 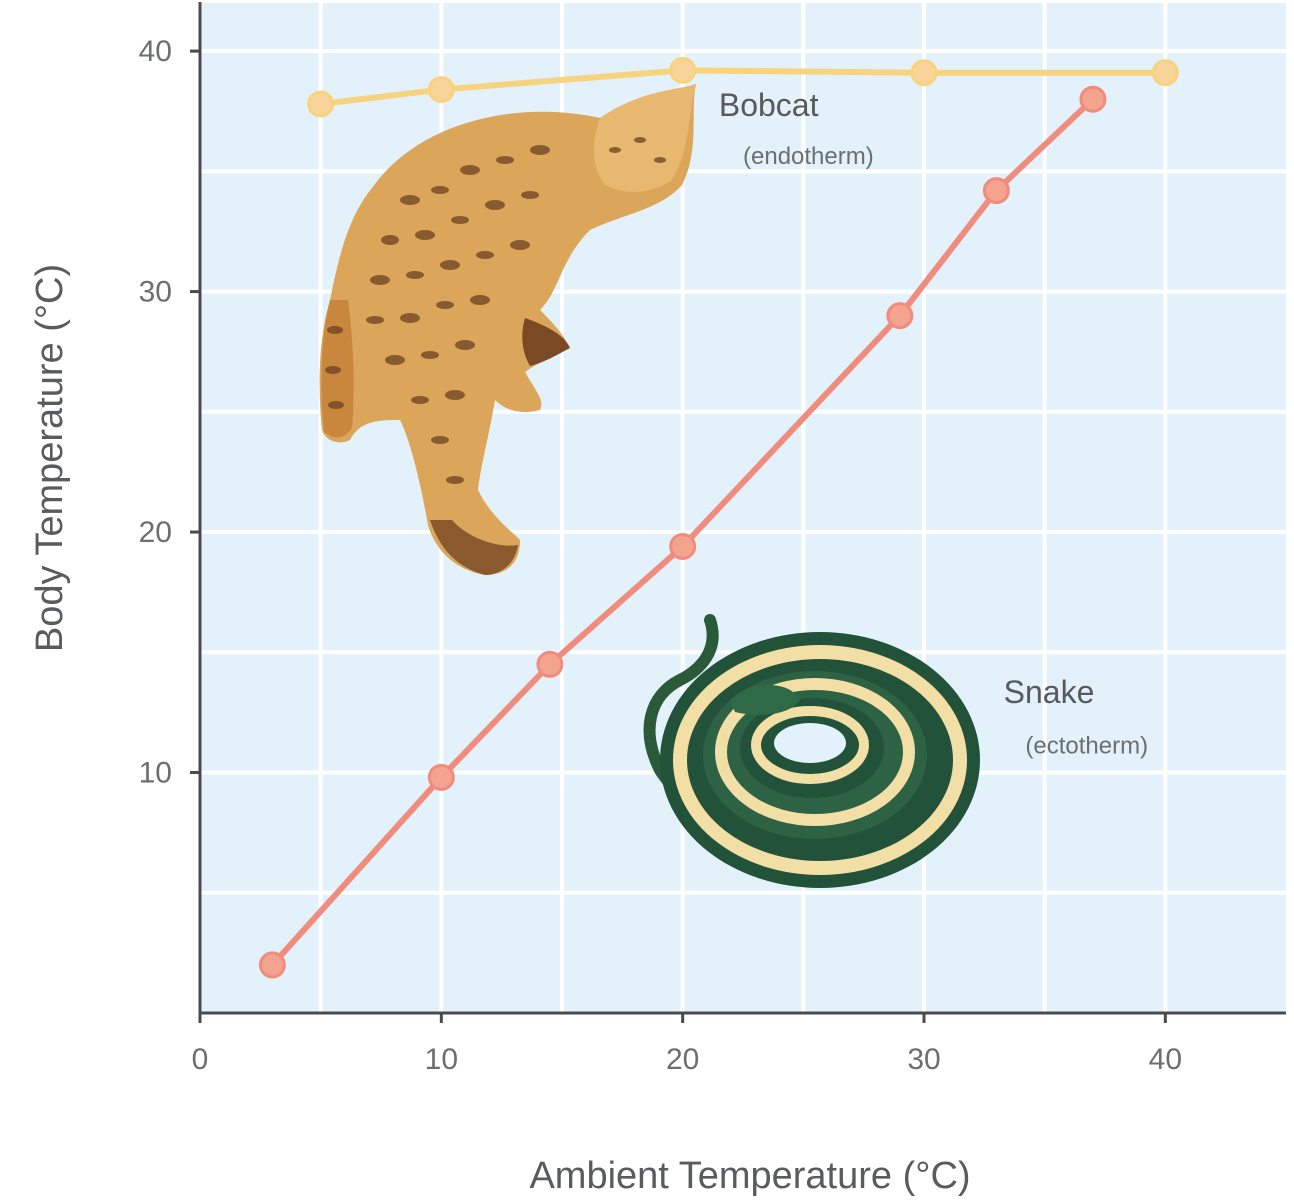 What do you see at coordinates (155, 532) in the screenshot?
I see `y-tick-label: 20` at bounding box center [155, 532].